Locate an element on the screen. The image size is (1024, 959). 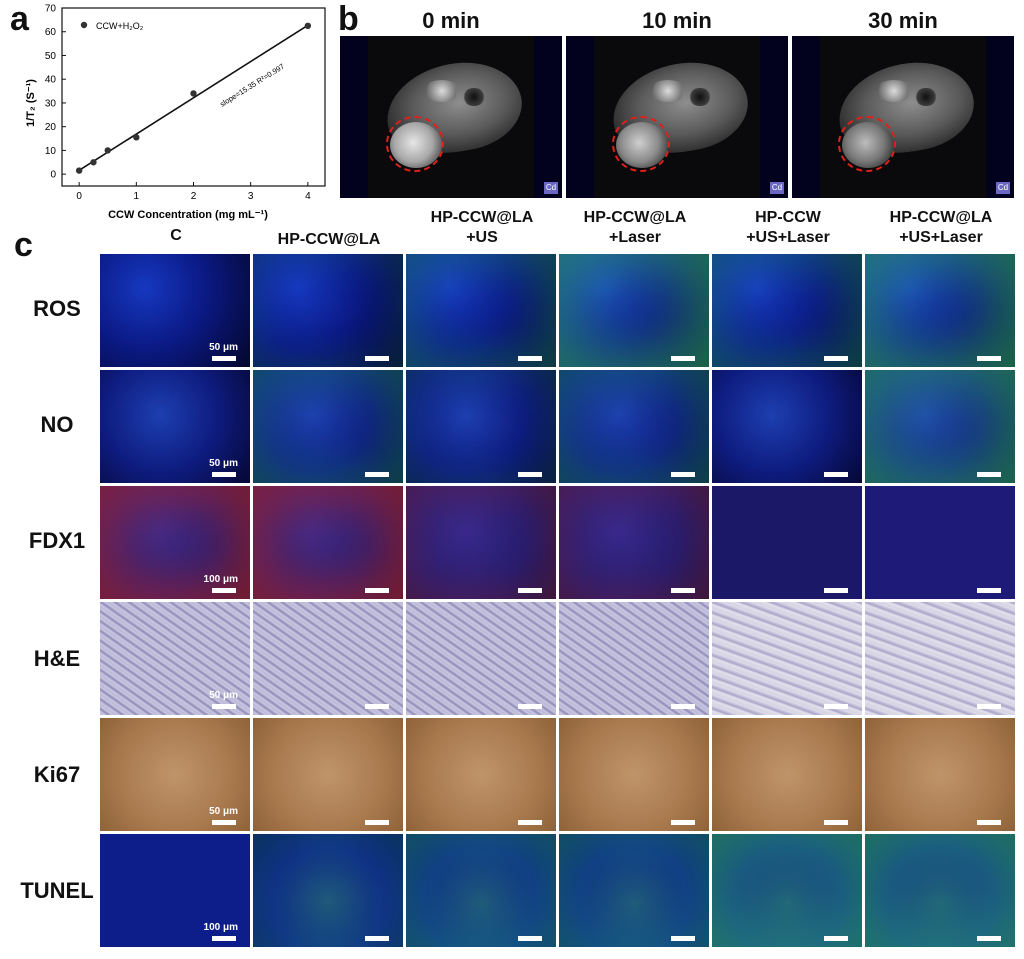
row-label-ki67: Ki67 is located at coordinates (57, 774).